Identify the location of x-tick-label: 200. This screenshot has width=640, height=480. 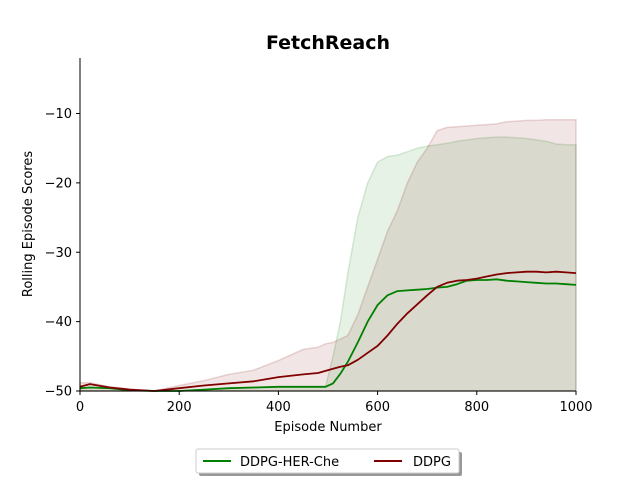
(179, 407).